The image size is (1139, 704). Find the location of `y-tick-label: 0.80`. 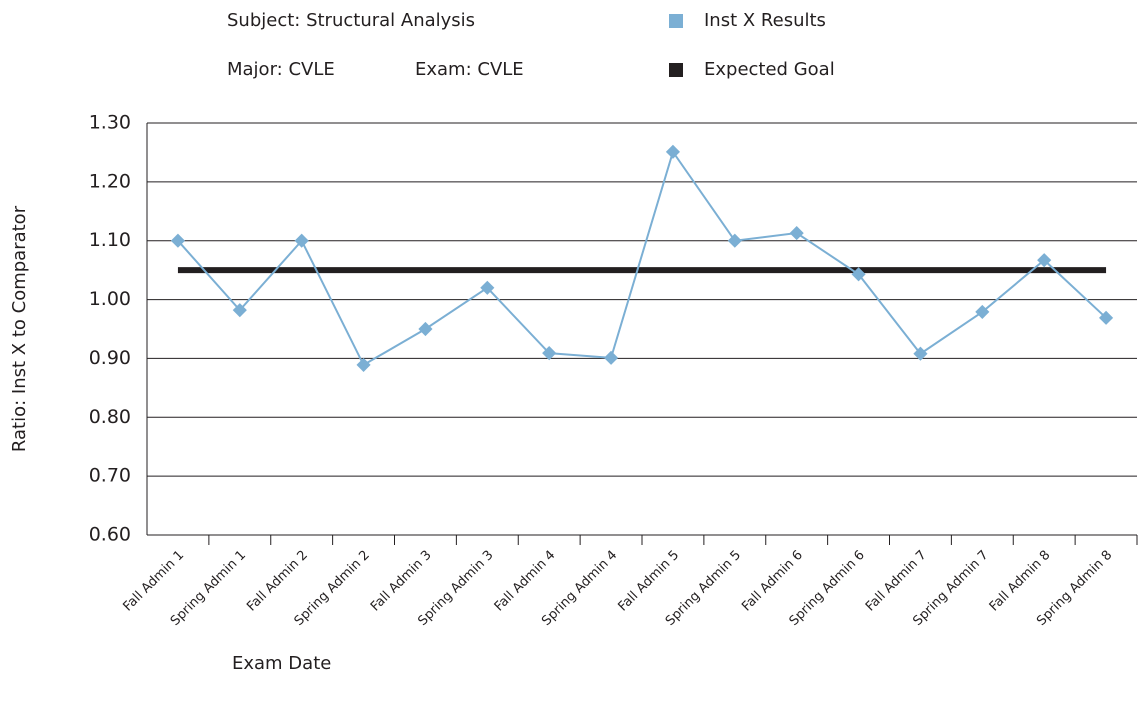

y-tick-label: 0.80 is located at coordinates (110, 417).